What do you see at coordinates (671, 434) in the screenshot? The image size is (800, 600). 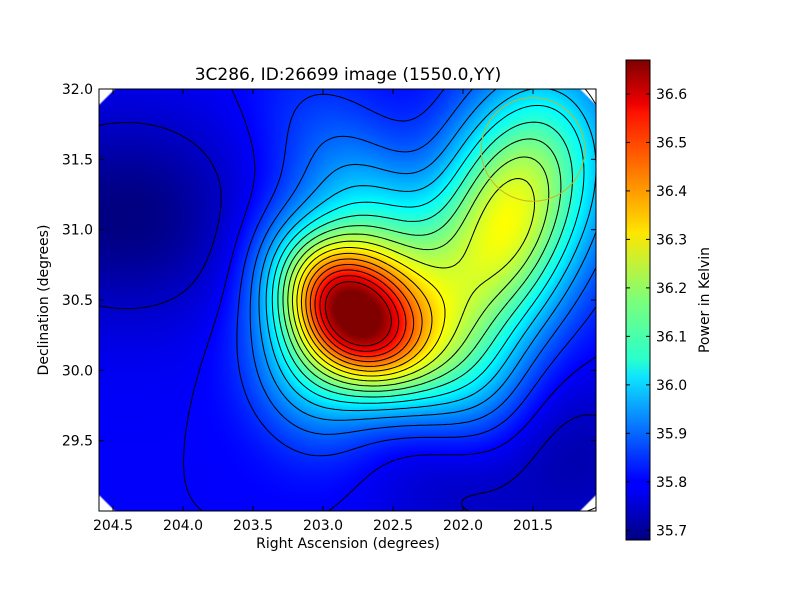 I see `colorbar-tick-label: 35.9` at bounding box center [671, 434].